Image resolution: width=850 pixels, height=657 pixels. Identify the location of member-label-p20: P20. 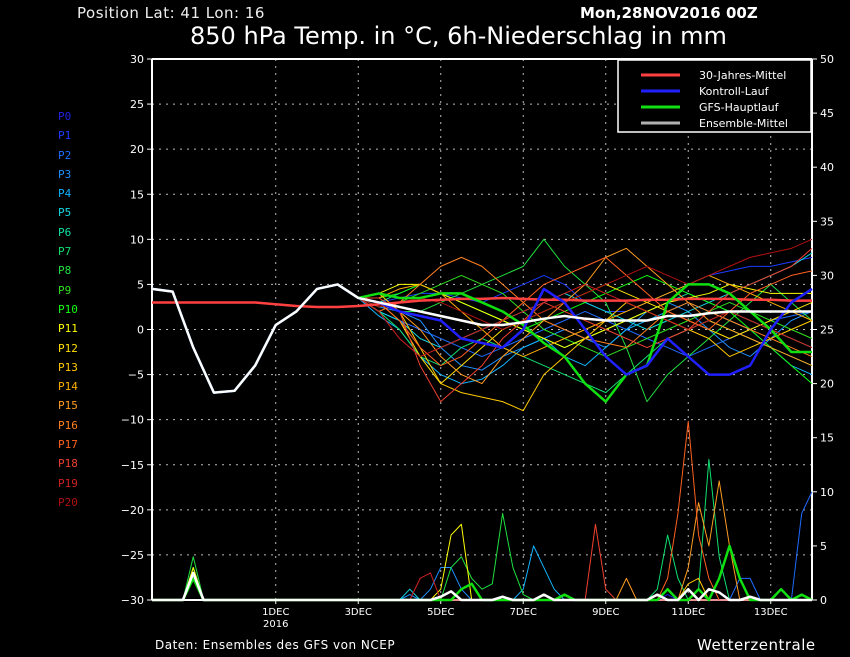
(68, 502).